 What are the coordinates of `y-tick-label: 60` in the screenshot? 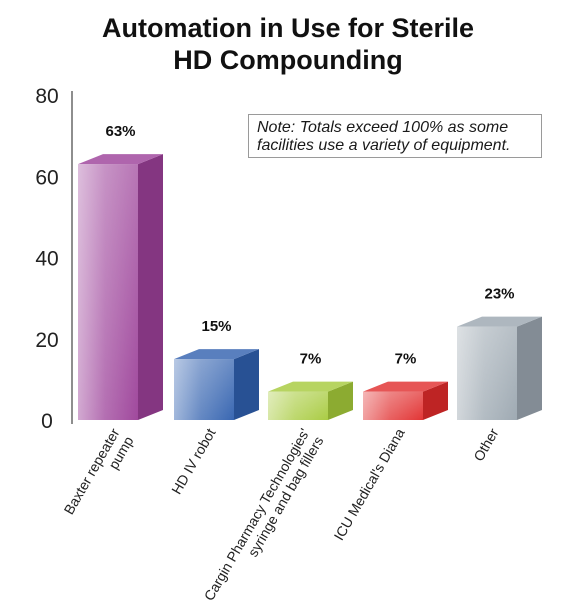 It's located at (46, 177).